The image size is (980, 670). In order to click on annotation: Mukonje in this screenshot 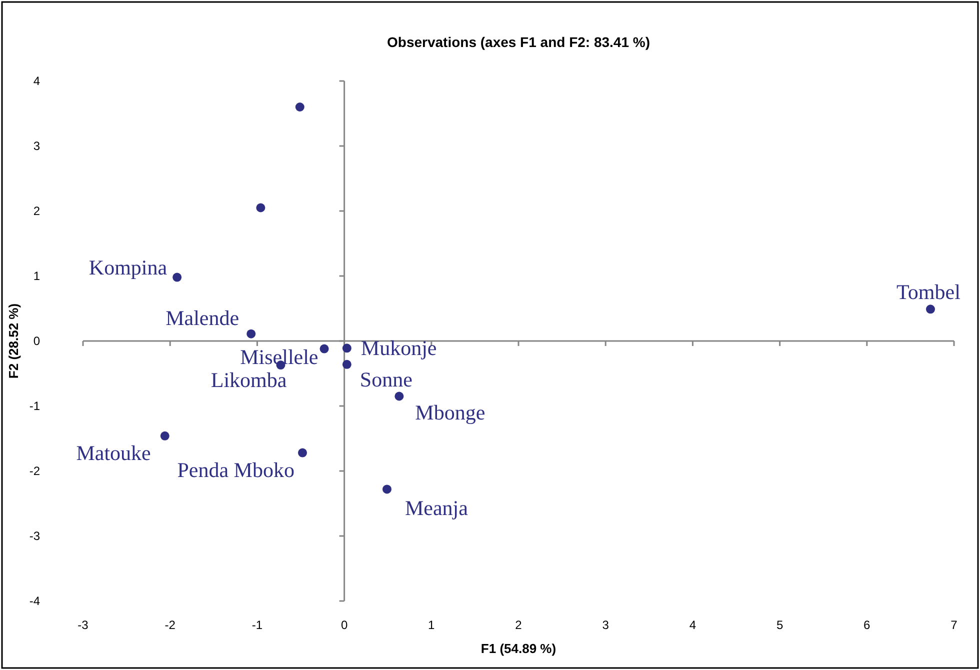, I will do `click(398, 348)`.